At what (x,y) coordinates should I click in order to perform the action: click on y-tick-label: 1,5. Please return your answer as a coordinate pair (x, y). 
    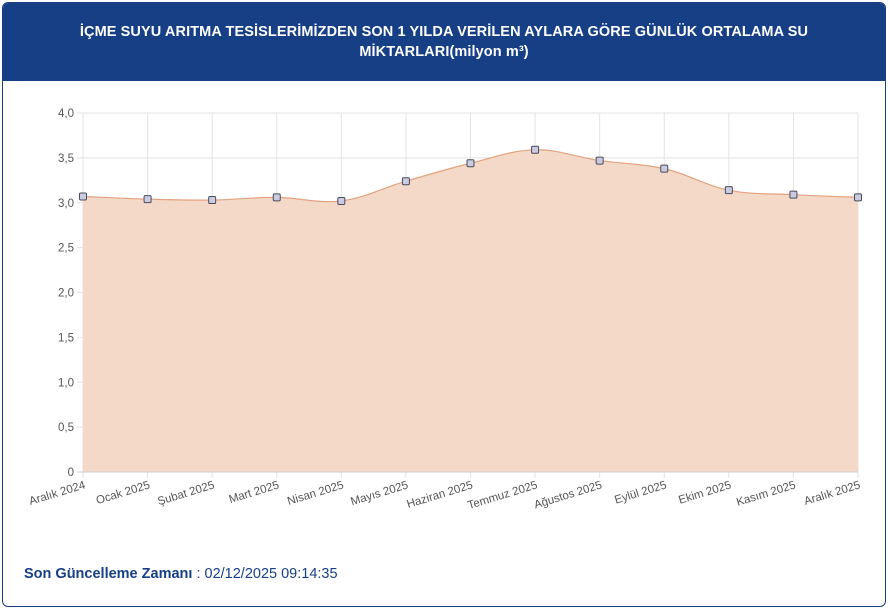
    Looking at the image, I should click on (66, 338).